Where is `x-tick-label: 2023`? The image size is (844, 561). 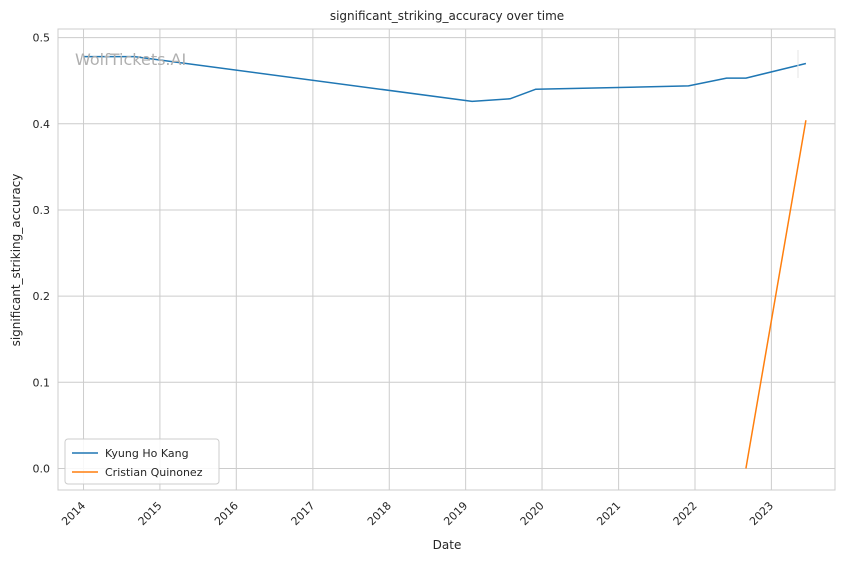
x-tick-label: 2023 is located at coordinates (761, 513).